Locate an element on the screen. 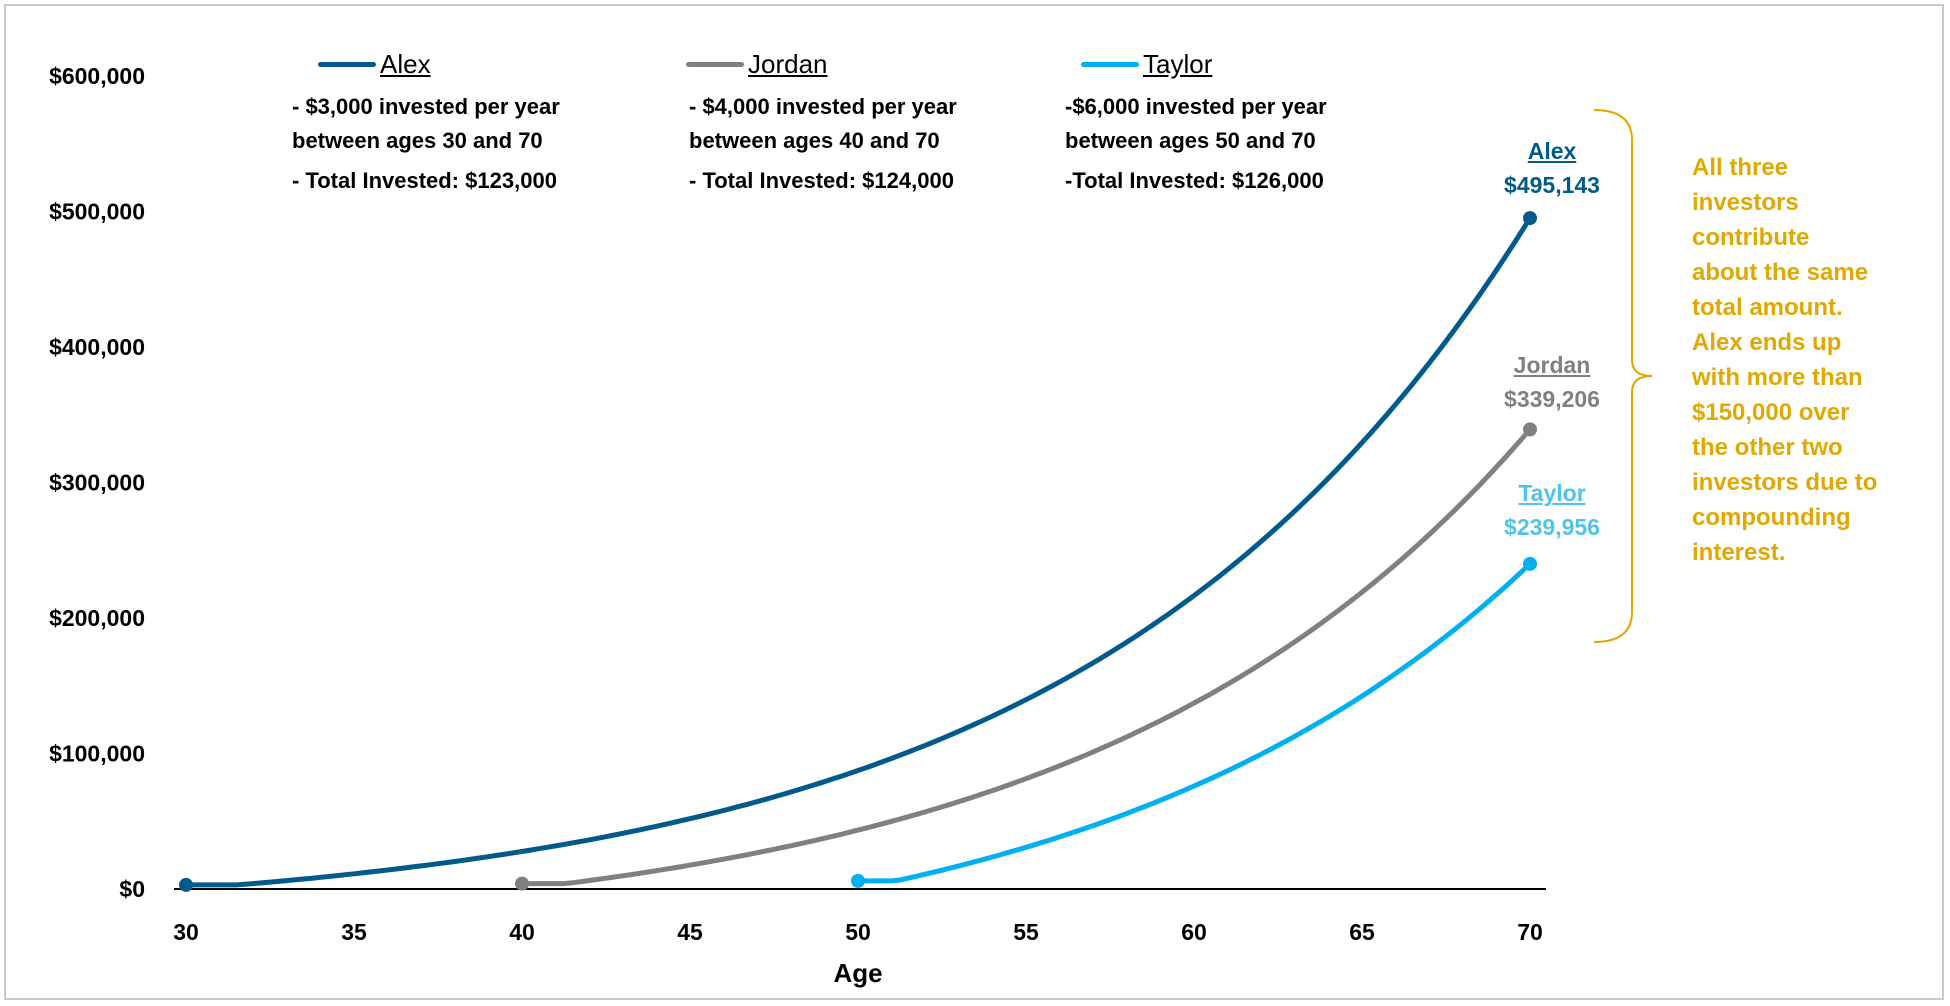  x-tick-label: 60 is located at coordinates (1194, 932).